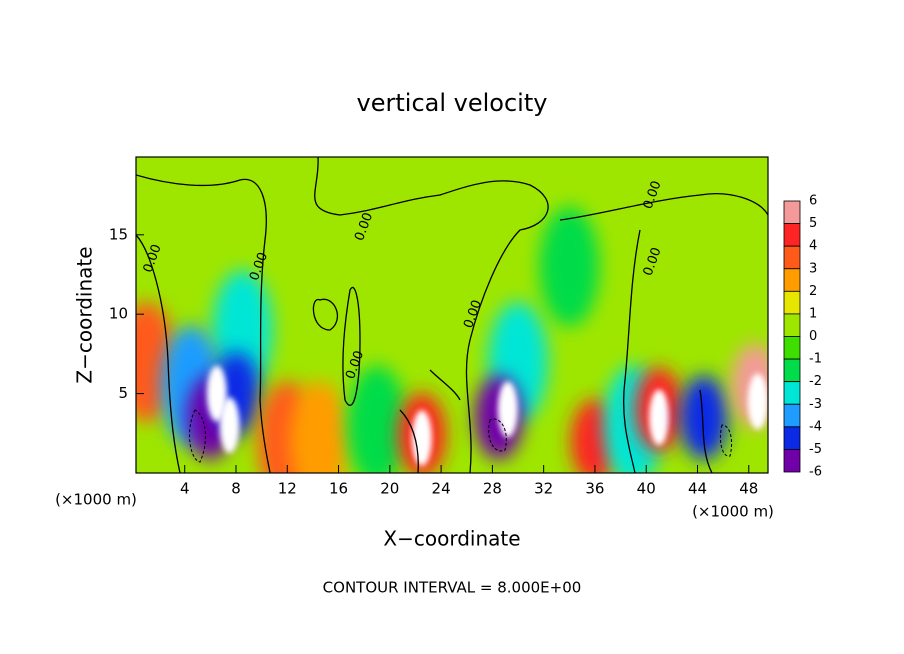  I want to click on x-tick-label: 20, so click(389, 489).